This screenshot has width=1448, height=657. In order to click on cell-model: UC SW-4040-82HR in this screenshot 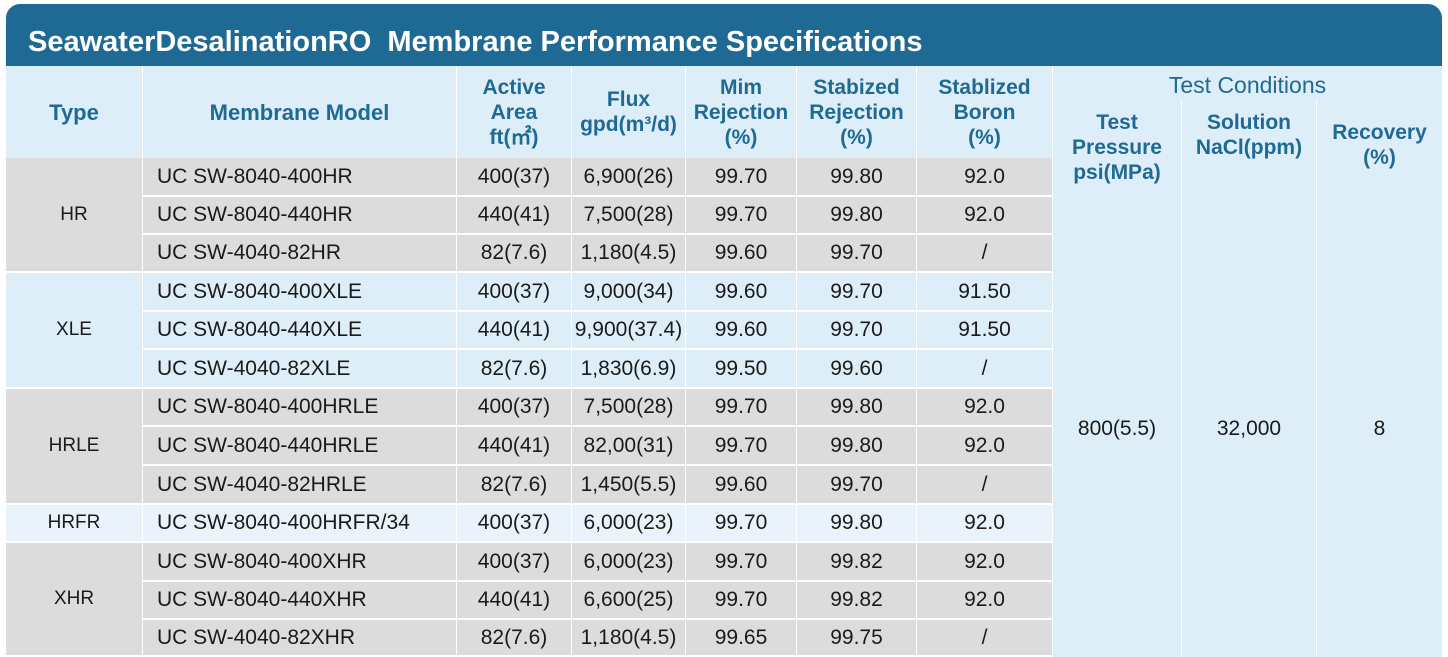, I will do `click(300, 254)`.